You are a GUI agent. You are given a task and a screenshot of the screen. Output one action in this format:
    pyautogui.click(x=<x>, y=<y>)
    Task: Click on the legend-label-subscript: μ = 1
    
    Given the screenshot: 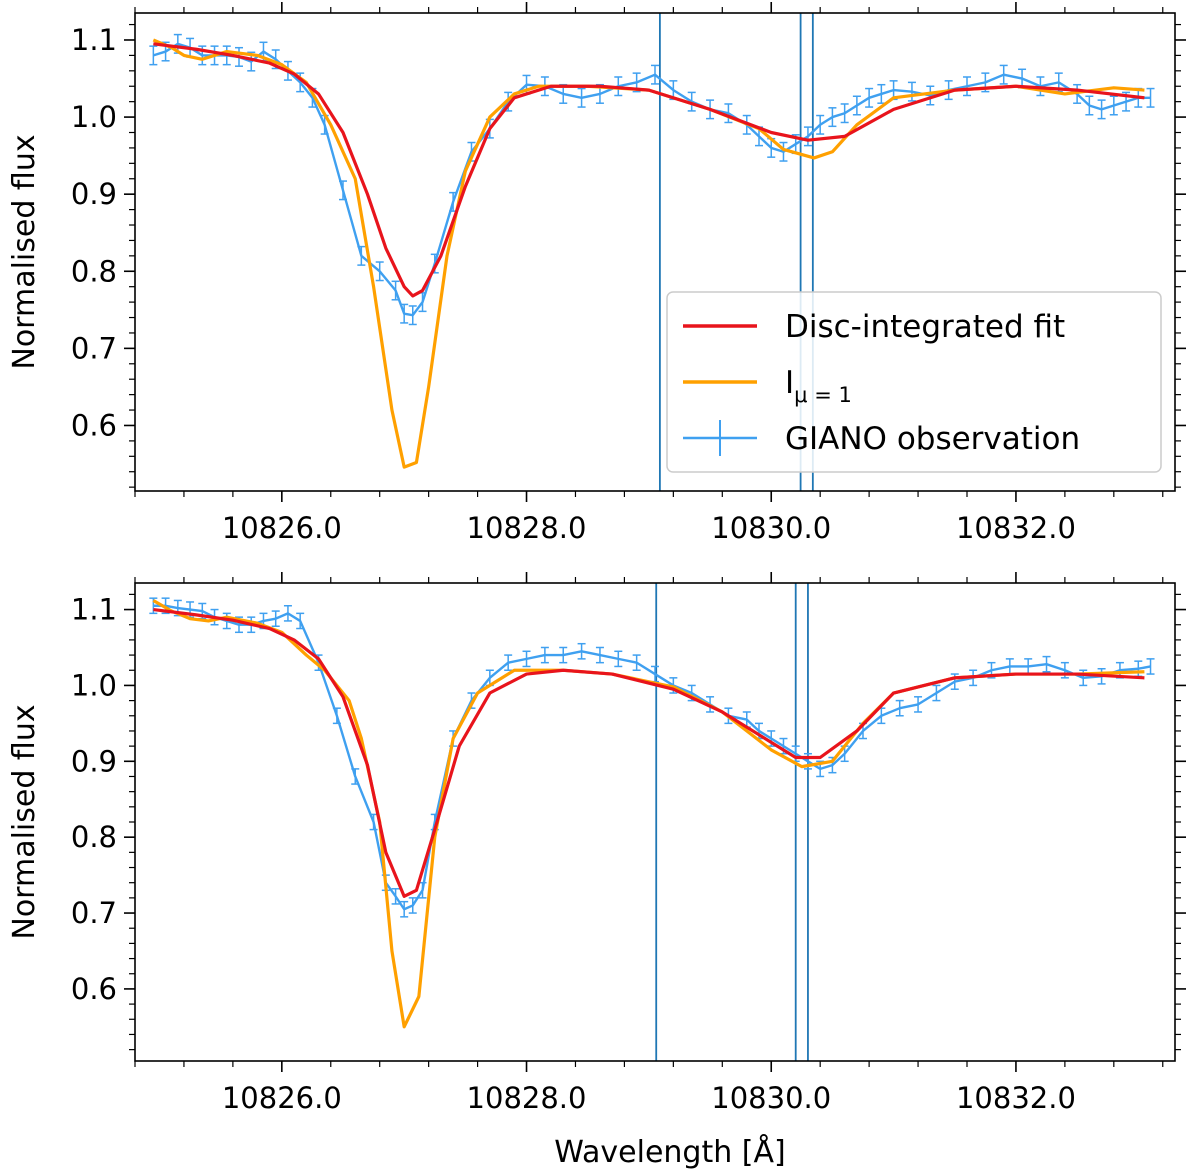 What is the action you would take?
    pyautogui.click(x=823, y=395)
    